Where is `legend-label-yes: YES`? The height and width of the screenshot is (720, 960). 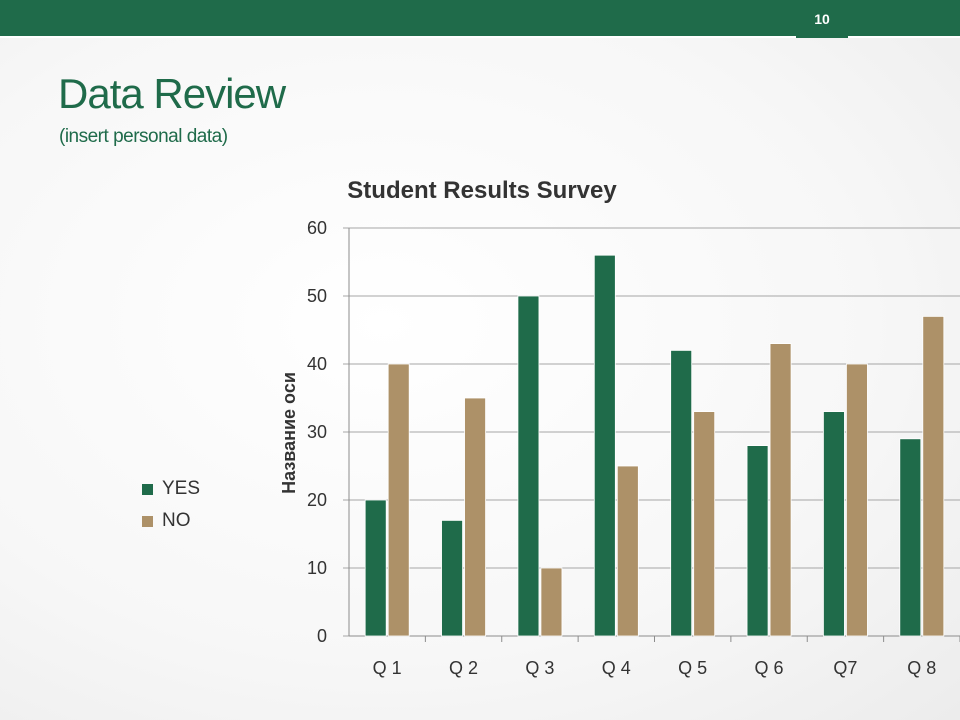 legend-label-yes: YES is located at coordinates (181, 488).